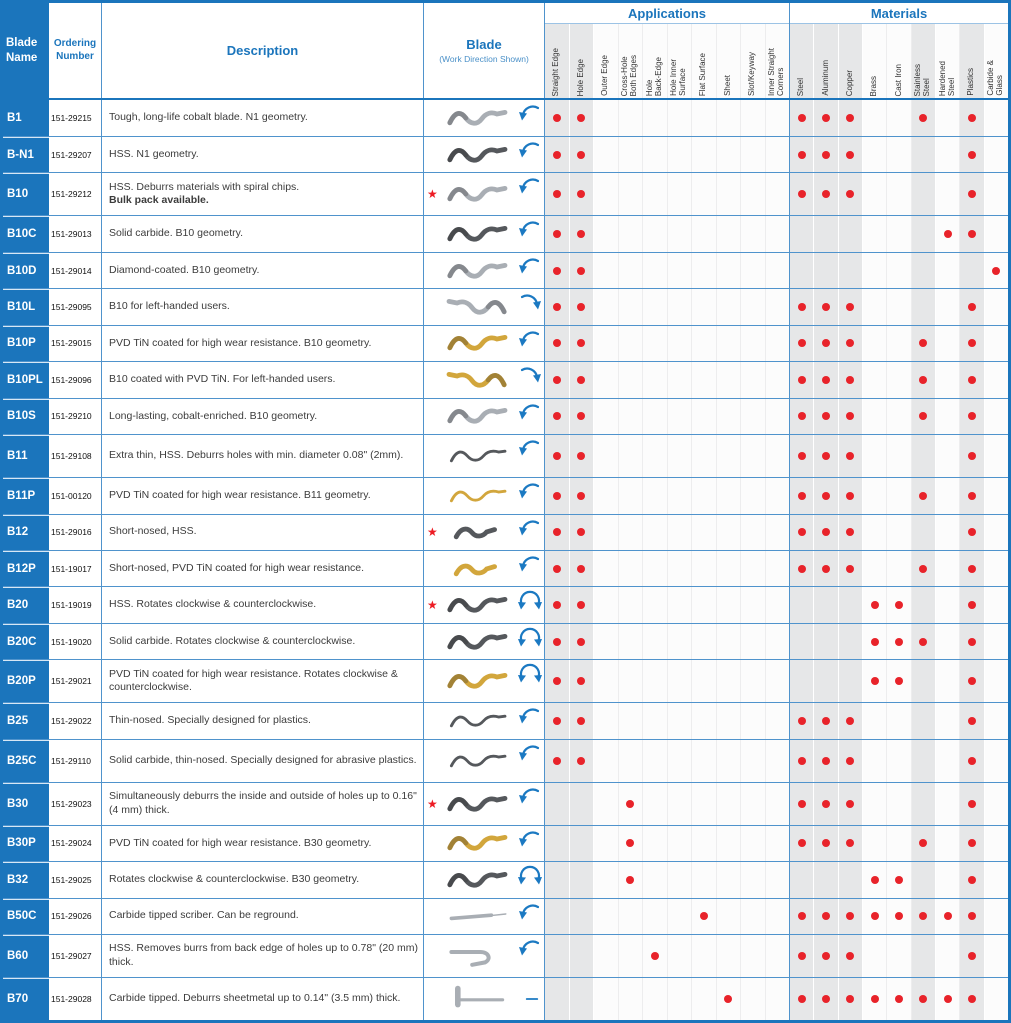  What do you see at coordinates (75, 307) in the screenshot?
I see `ordering-number: 151-29095` at bounding box center [75, 307].